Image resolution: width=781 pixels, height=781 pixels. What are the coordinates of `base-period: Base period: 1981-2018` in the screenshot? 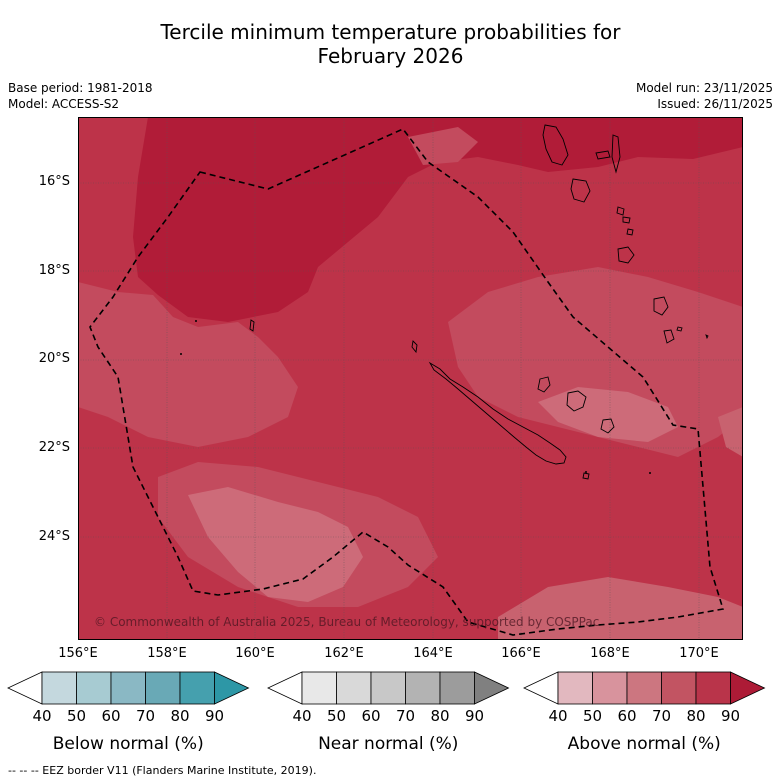 It's located at (80, 88).